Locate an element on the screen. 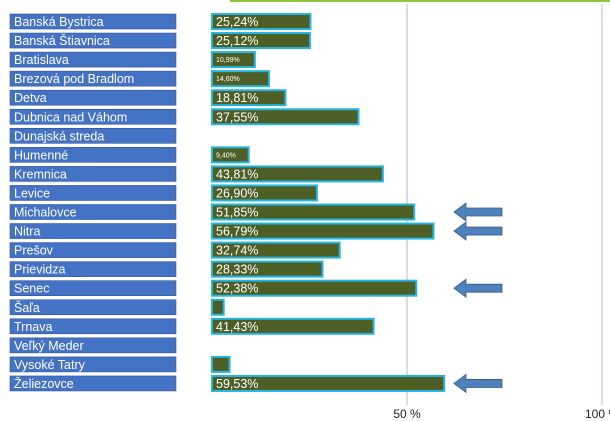 This screenshot has height=421, width=610. bar-value-label: 14,60% is located at coordinates (228, 79).